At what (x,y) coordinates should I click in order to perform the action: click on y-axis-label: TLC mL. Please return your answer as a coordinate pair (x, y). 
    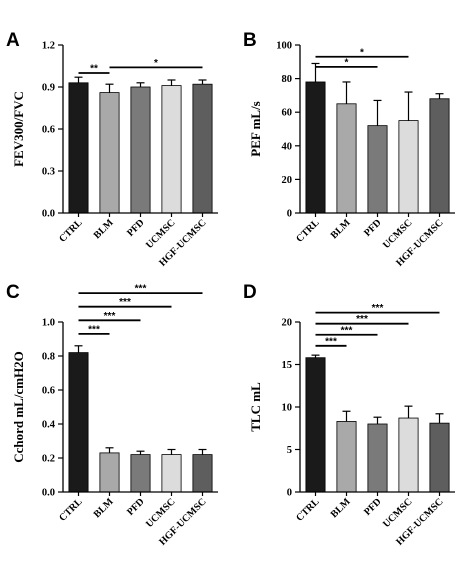
    Looking at the image, I should click on (255, 407).